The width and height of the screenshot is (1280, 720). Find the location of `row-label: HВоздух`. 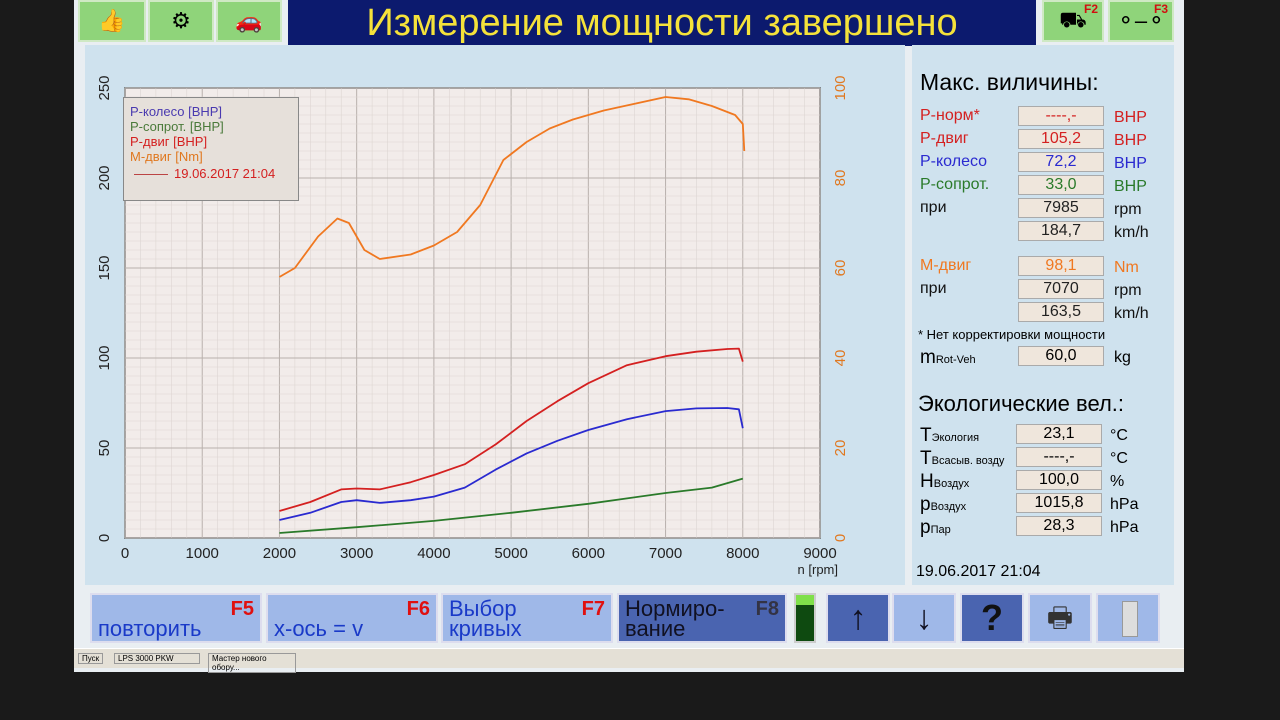

row-label: HВоздух is located at coordinates (945, 481).